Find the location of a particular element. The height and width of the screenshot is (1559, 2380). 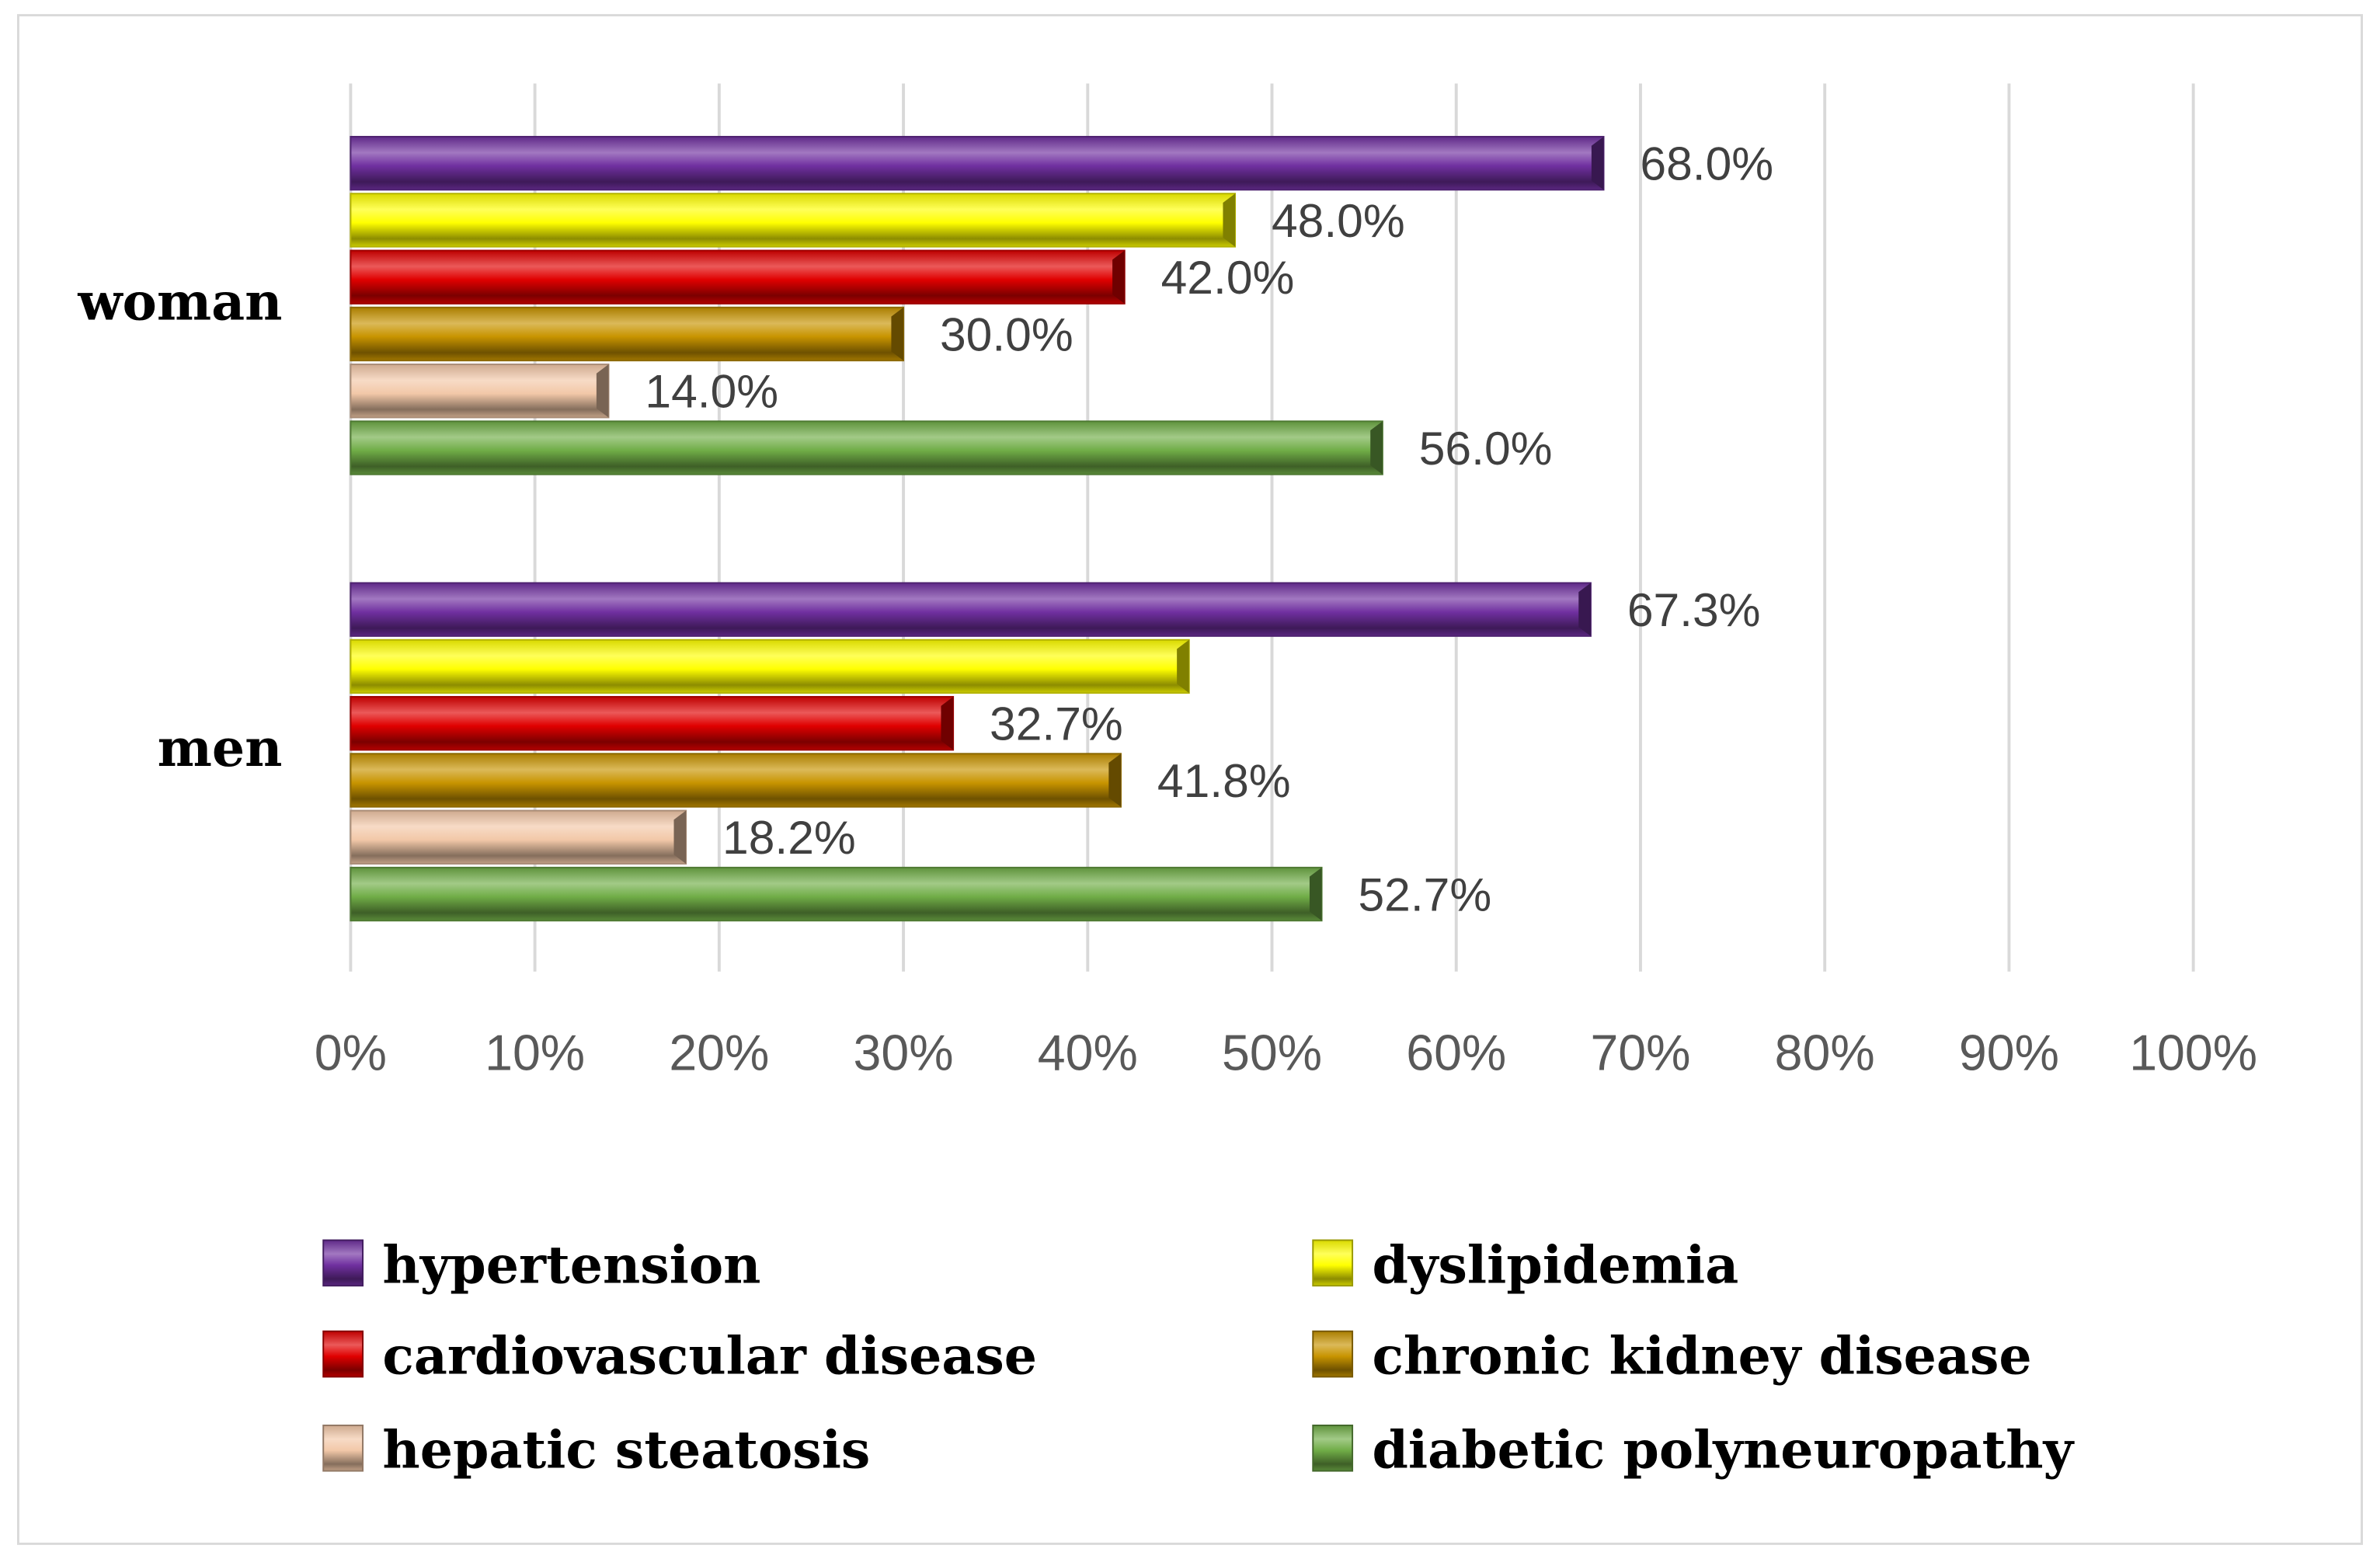

data-label: 48.0% is located at coordinates (1339, 220).